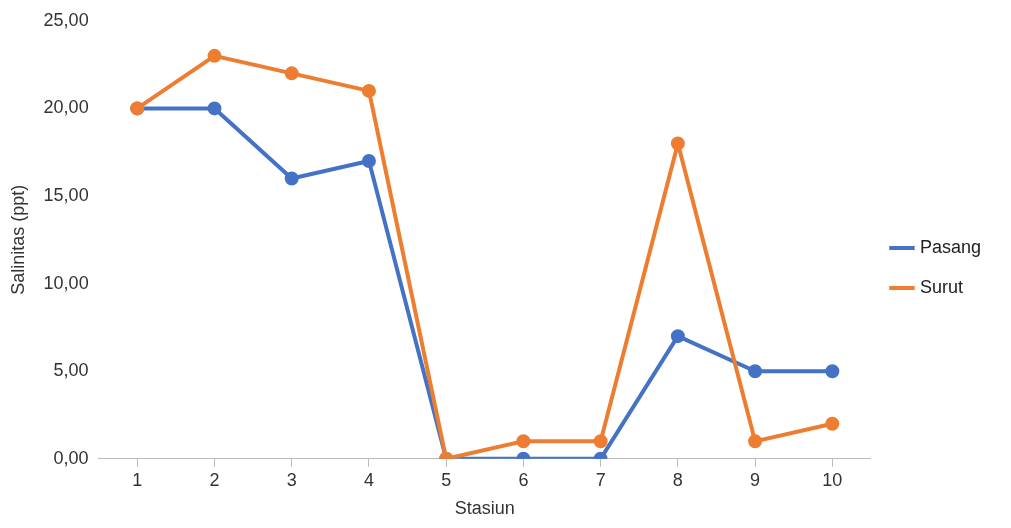  What do you see at coordinates (66, 19) in the screenshot?
I see `y-tick-label: 25,00` at bounding box center [66, 19].